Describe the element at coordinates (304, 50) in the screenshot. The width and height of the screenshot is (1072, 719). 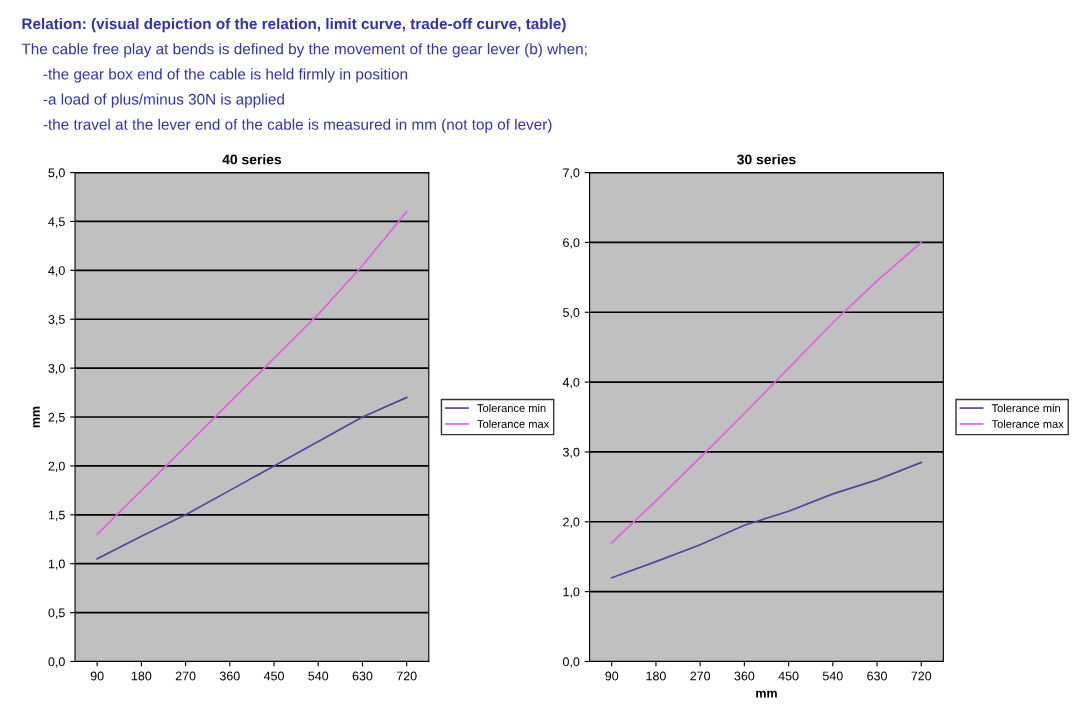
I see `text: The cable free play at bends is defined by the movement of the gear lever (b) when;` at that location.